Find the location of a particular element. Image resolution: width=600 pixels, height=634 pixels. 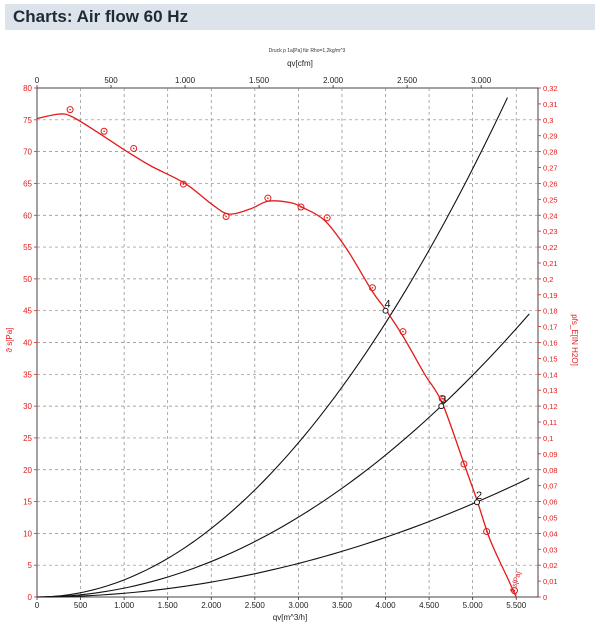

x-axis-top-label: qv[cfm] is located at coordinates (300, 63).